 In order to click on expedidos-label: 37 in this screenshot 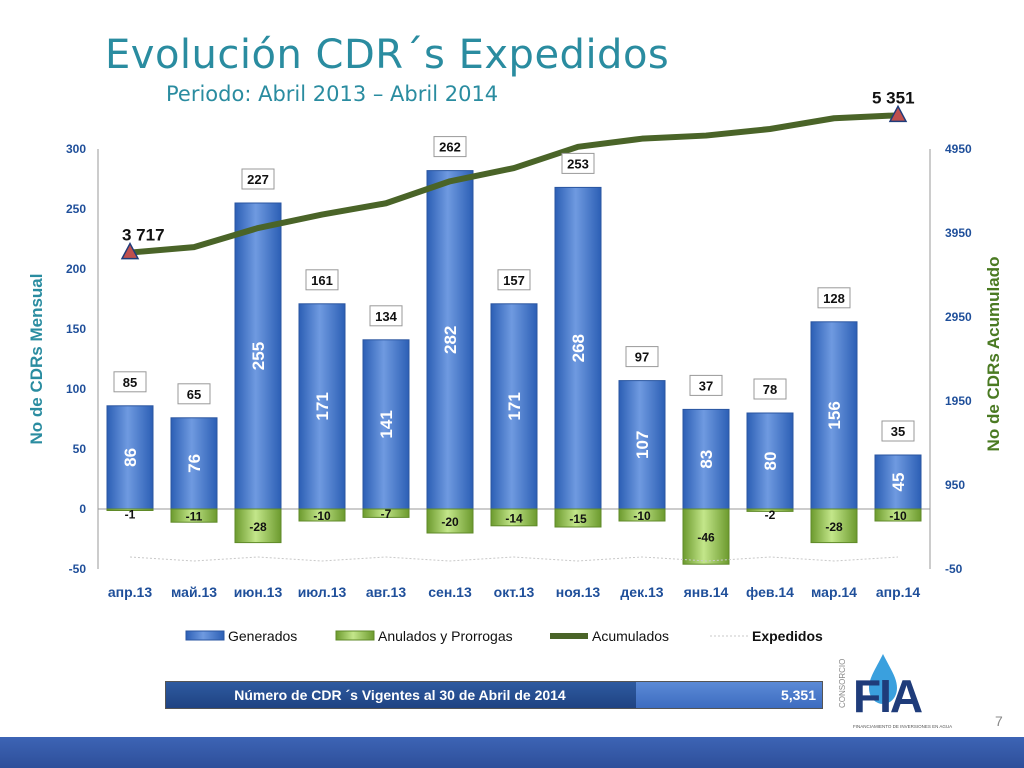, I will do `click(706, 385)`.